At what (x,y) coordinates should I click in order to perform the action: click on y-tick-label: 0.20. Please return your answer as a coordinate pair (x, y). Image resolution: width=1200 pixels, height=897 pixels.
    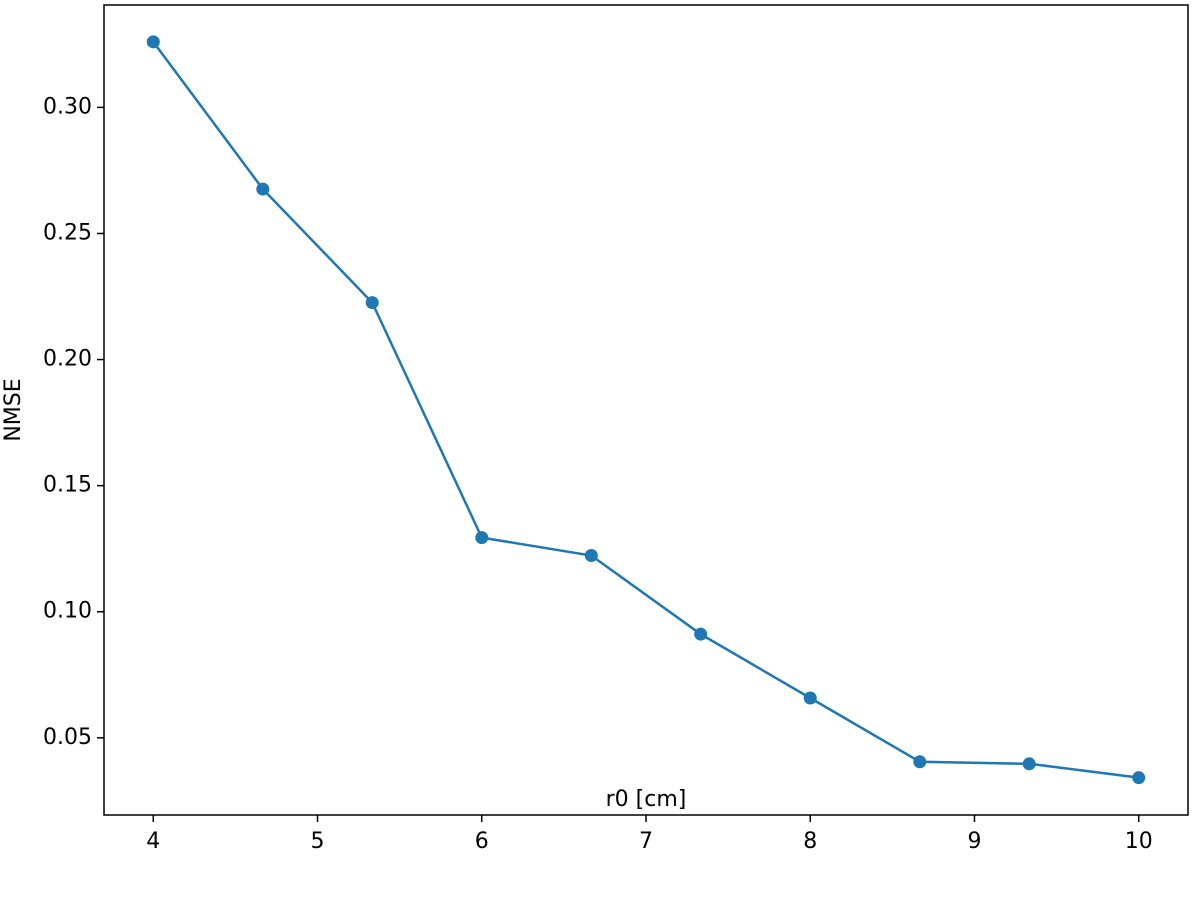
    Looking at the image, I should click on (67, 359).